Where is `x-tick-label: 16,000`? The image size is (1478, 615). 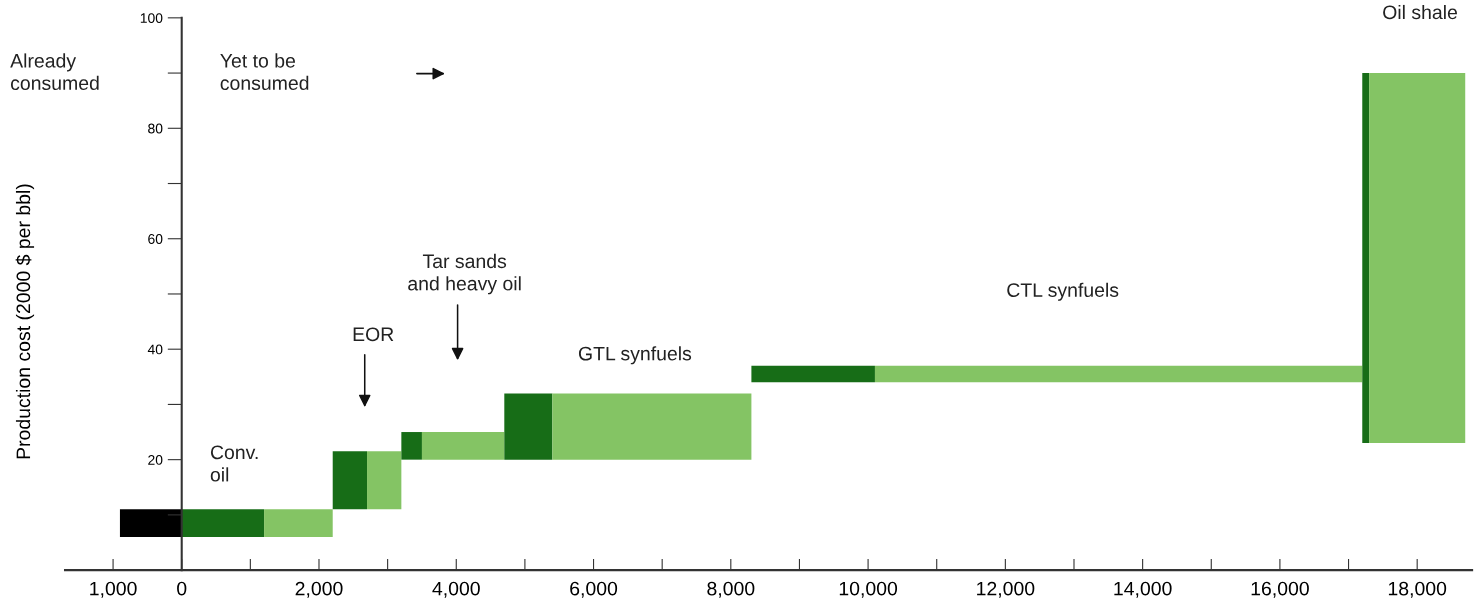 x-tick-label: 16,000 is located at coordinates (1280, 589).